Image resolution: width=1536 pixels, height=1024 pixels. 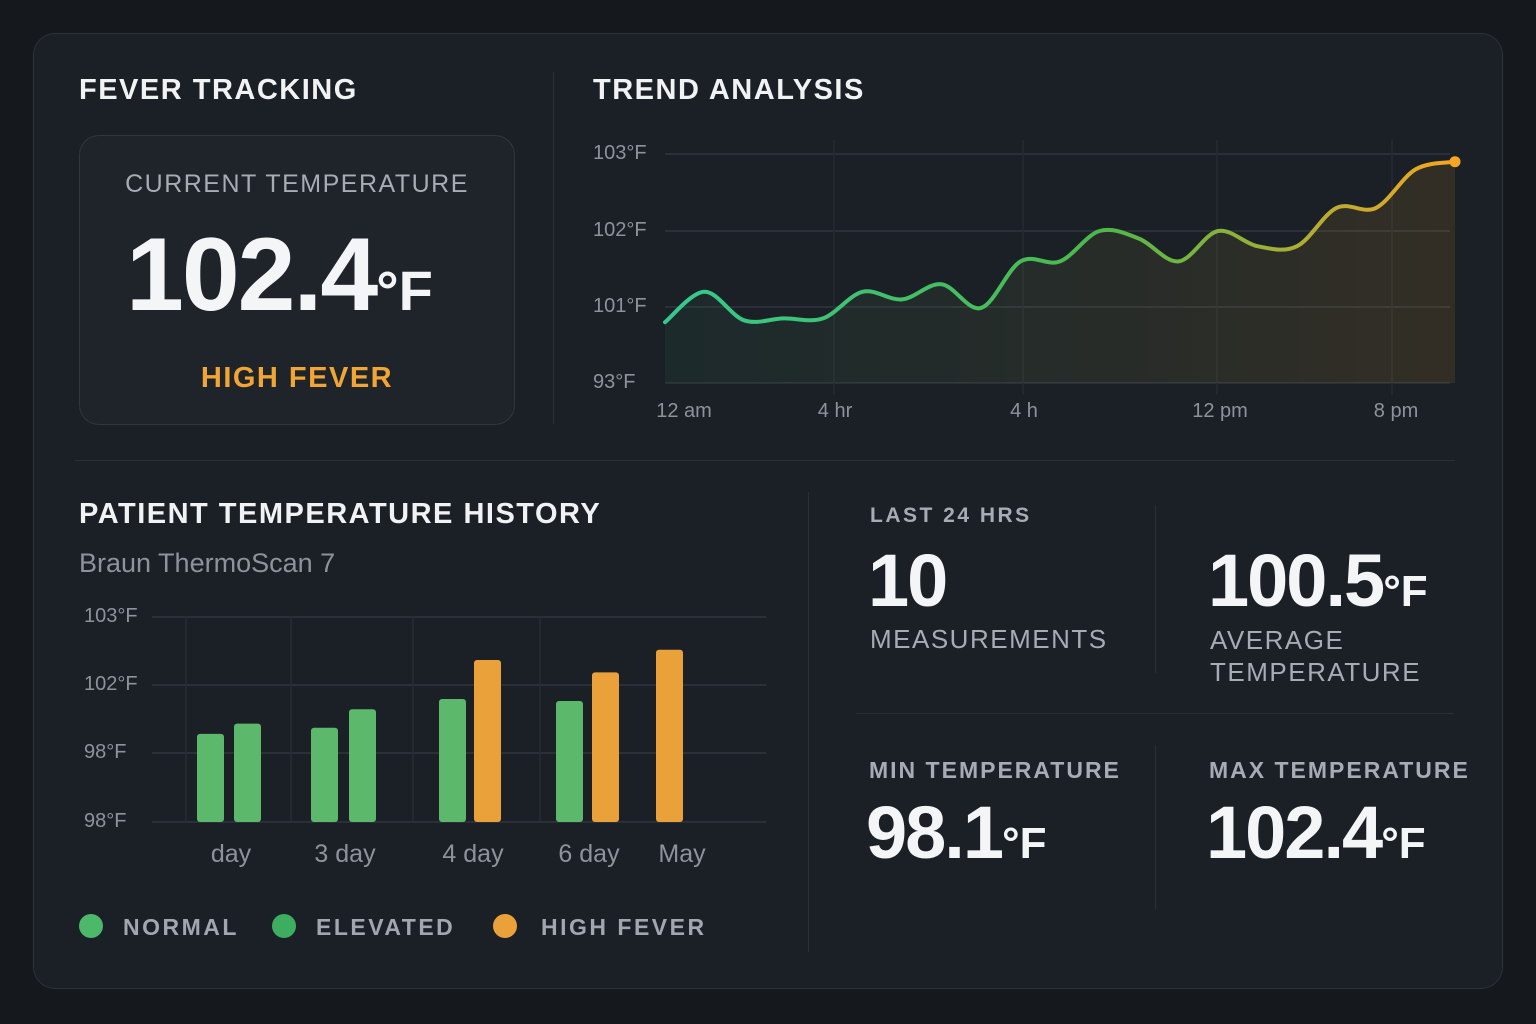 I want to click on measurements-count: 10, so click(x=908, y=580).